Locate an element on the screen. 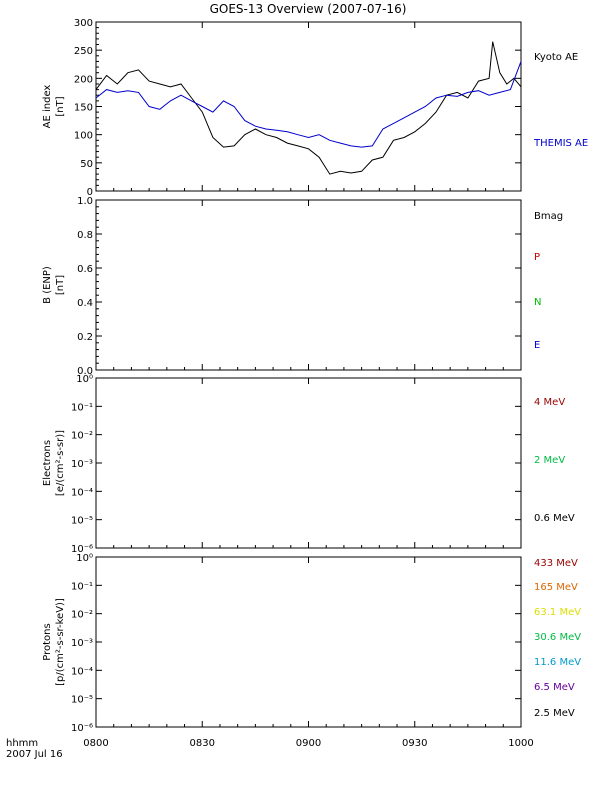  legend-entry: 63.1 MeV is located at coordinates (557, 612).